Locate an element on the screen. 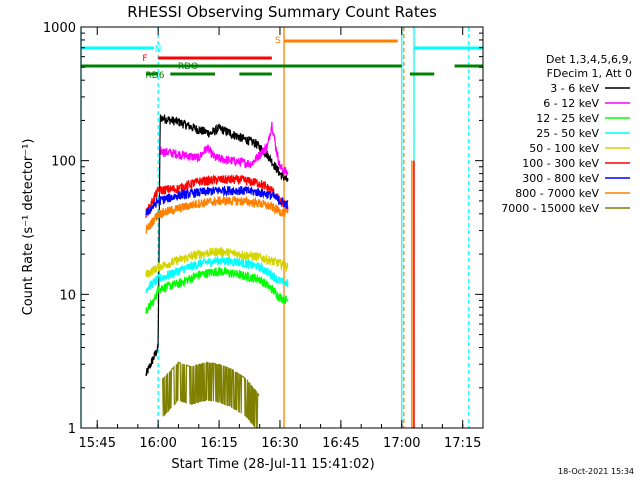 The width and height of the screenshot is (640, 480). legend-entry-label-7: 800 - 7000 keV is located at coordinates (557, 193).